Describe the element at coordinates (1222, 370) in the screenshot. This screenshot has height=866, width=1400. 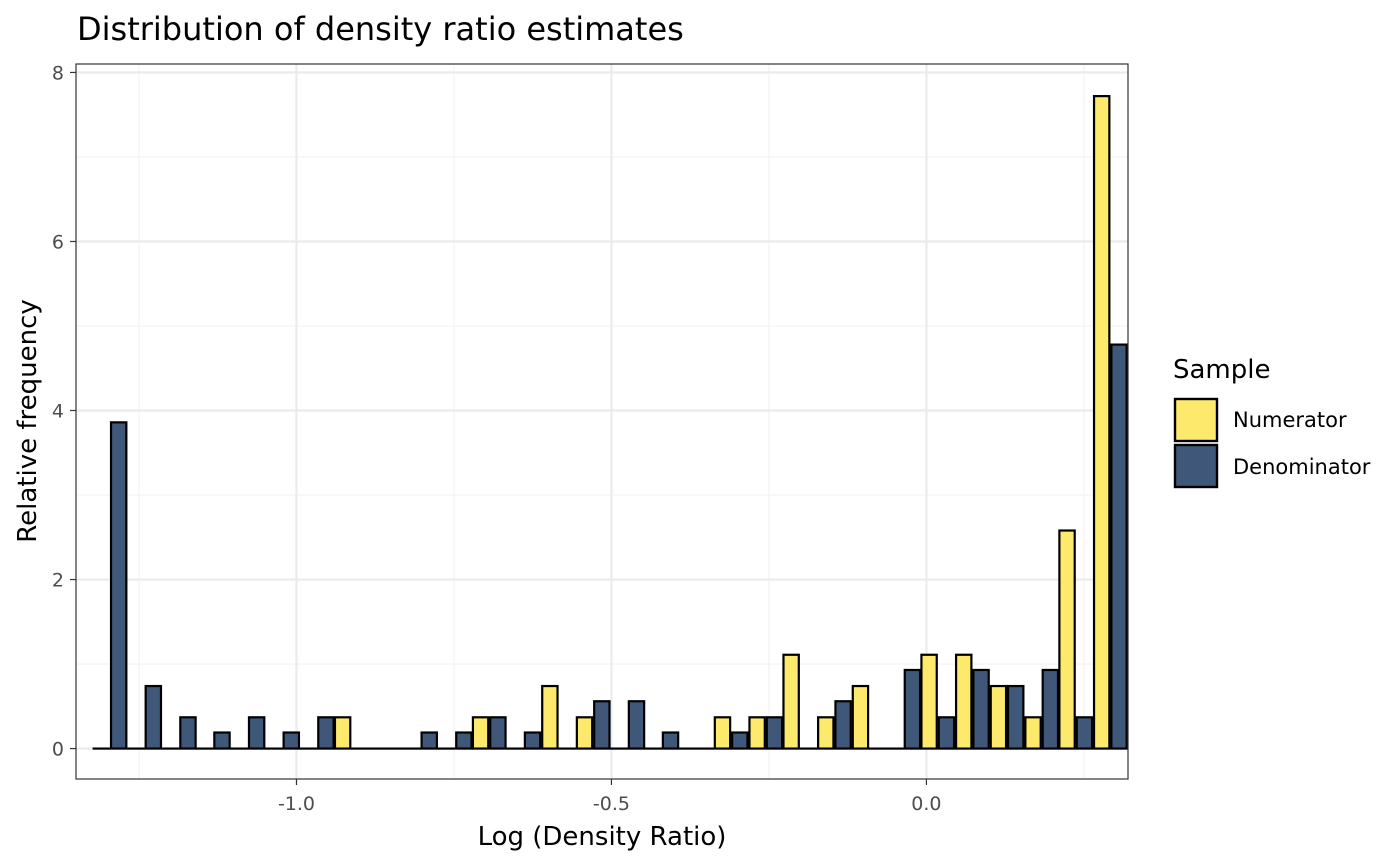
I see `legend-title: Sample` at that location.